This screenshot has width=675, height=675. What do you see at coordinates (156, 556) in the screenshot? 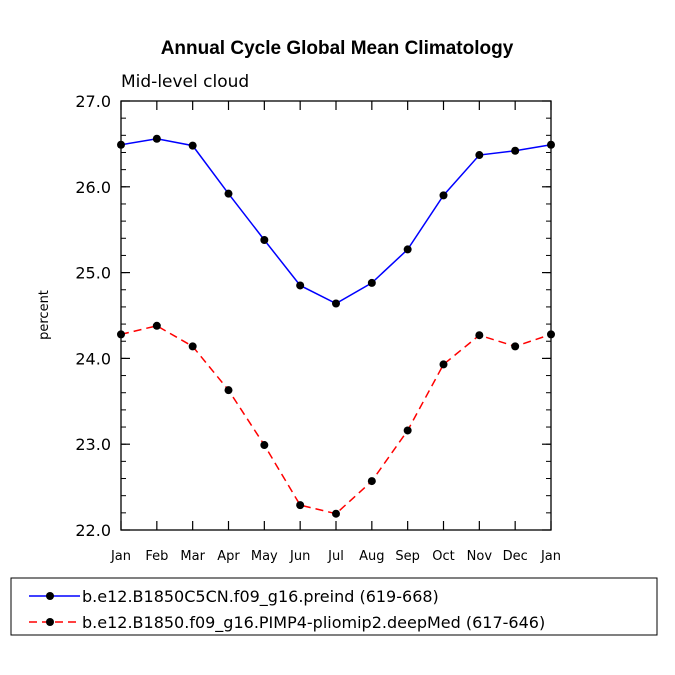
I see `x-tick-label: Feb` at bounding box center [156, 556].